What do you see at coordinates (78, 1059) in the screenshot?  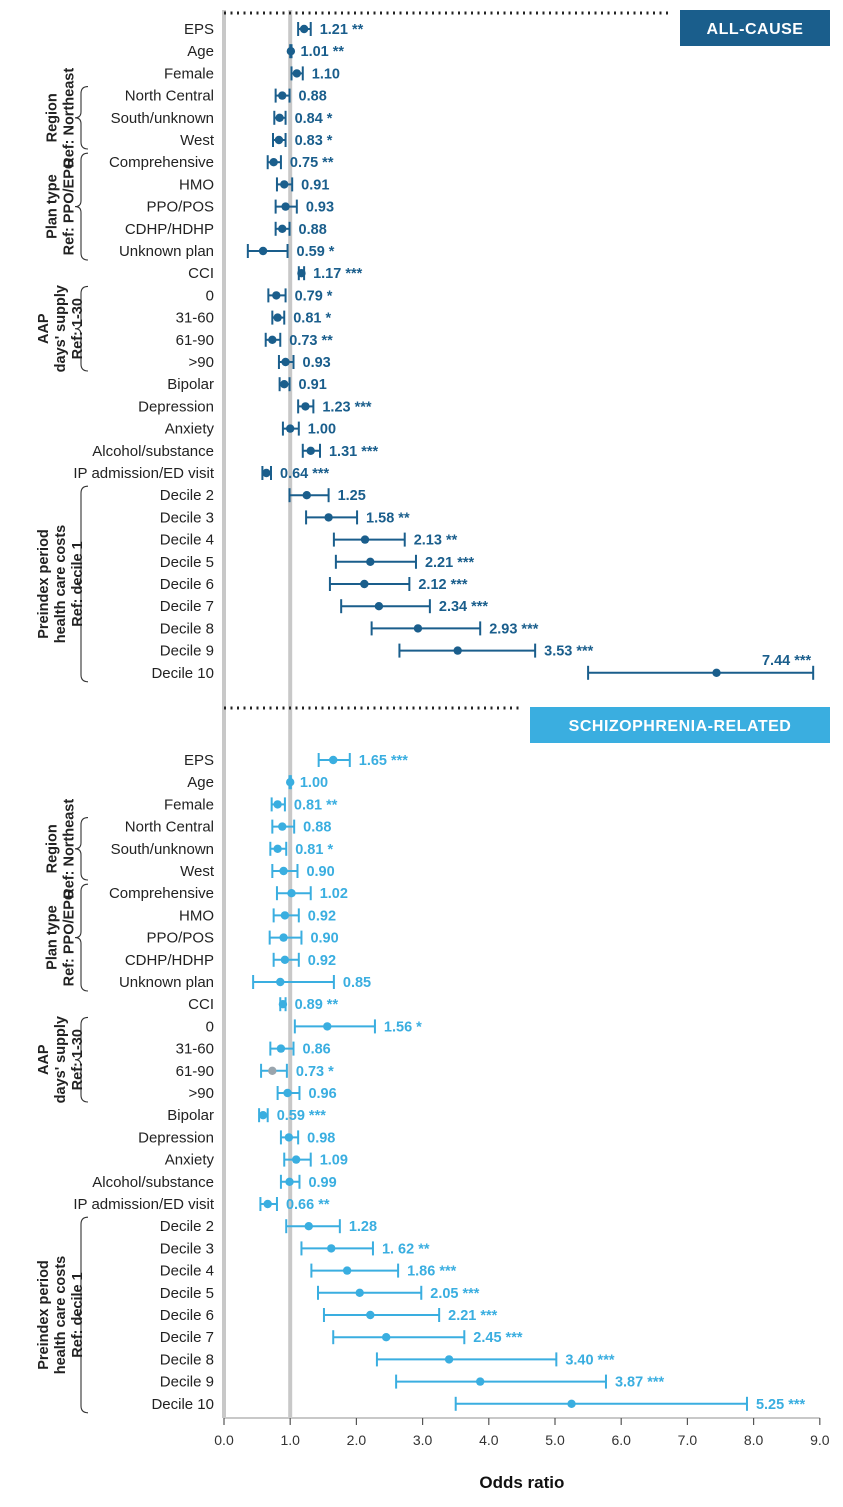 I see `group-label: Ref: 1-30` at bounding box center [78, 1059].